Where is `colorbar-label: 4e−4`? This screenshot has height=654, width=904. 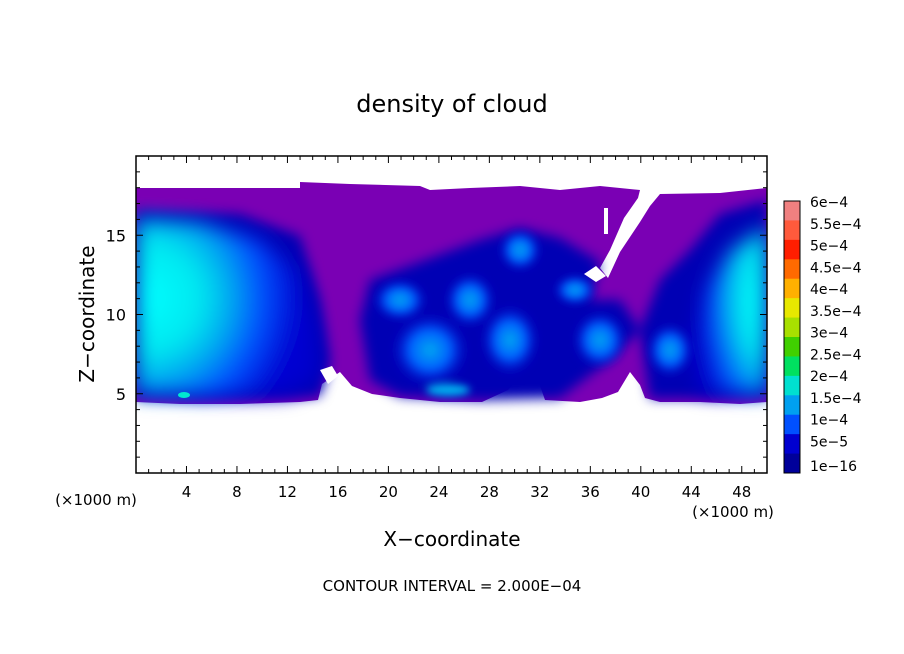
colorbar-label: 4e−4 is located at coordinates (829, 290).